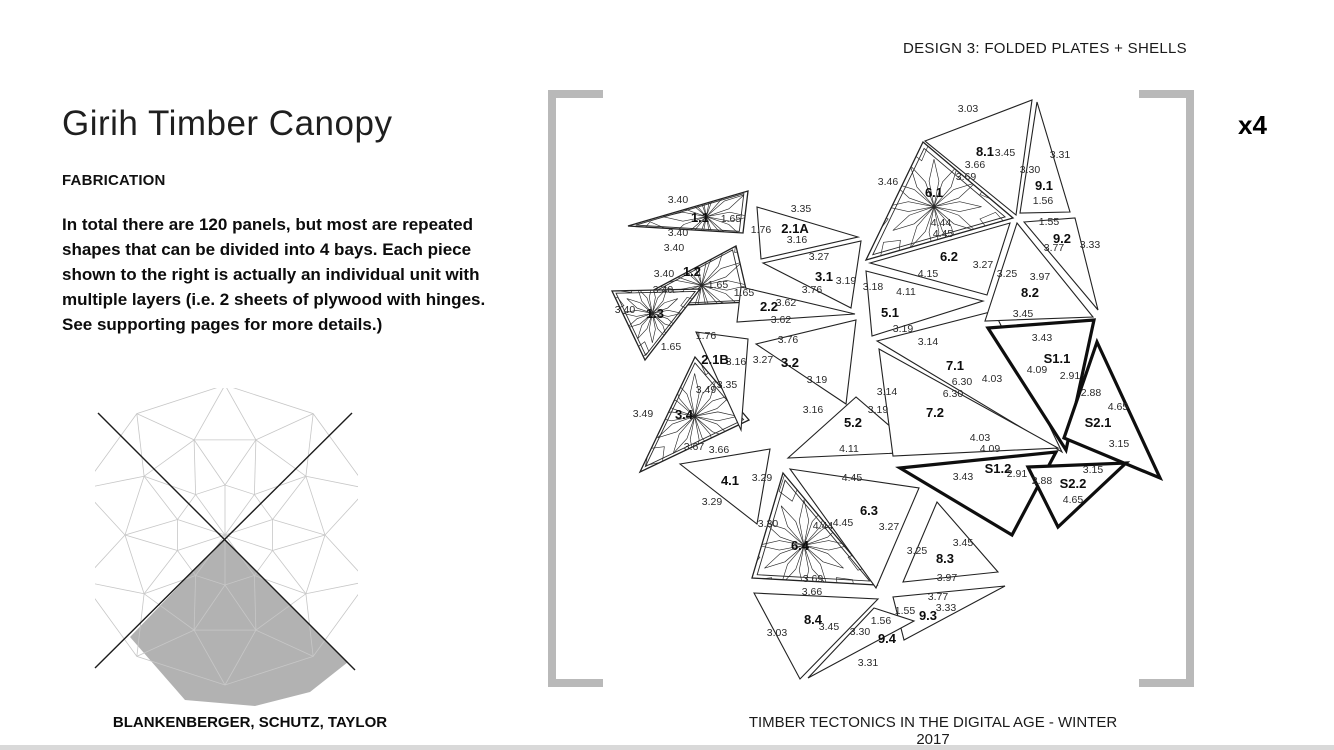 This screenshot has width=1334, height=750. Describe the element at coordinates (963, 477) in the screenshot. I see `dim-label: 3.43` at that location.